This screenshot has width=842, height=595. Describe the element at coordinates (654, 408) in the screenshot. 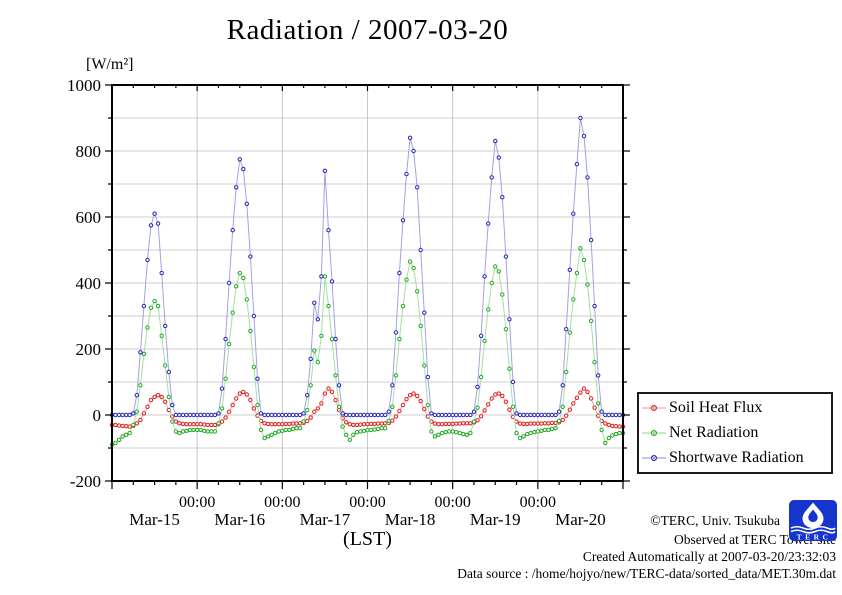

I see `legend-marker-soil-heat-flux` at that location.